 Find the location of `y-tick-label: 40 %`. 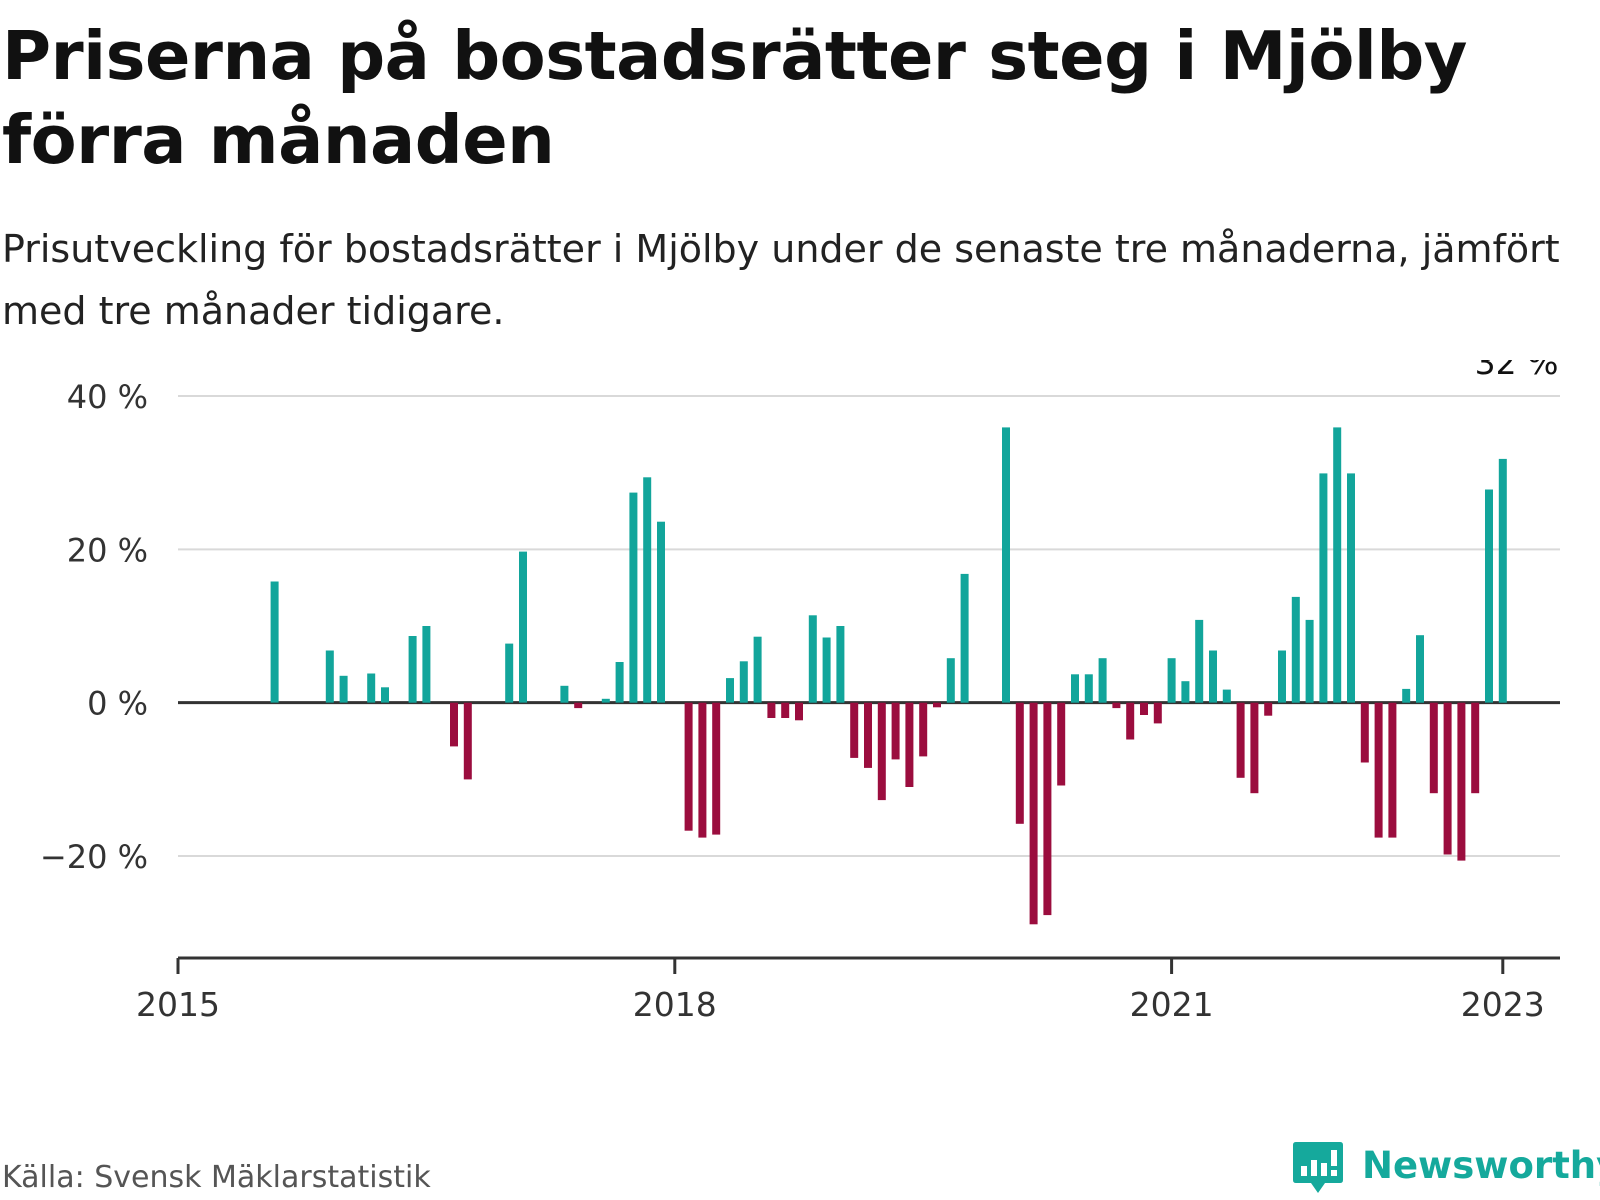

y-tick-label: 40 % is located at coordinates (107, 397).